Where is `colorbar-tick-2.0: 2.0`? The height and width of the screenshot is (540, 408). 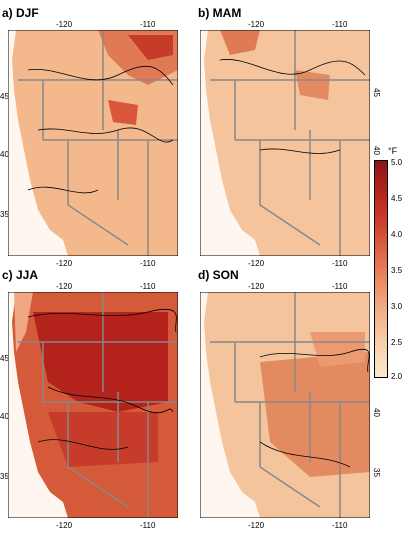 colorbar-tick-2.0: 2.0 is located at coordinates (397, 376).